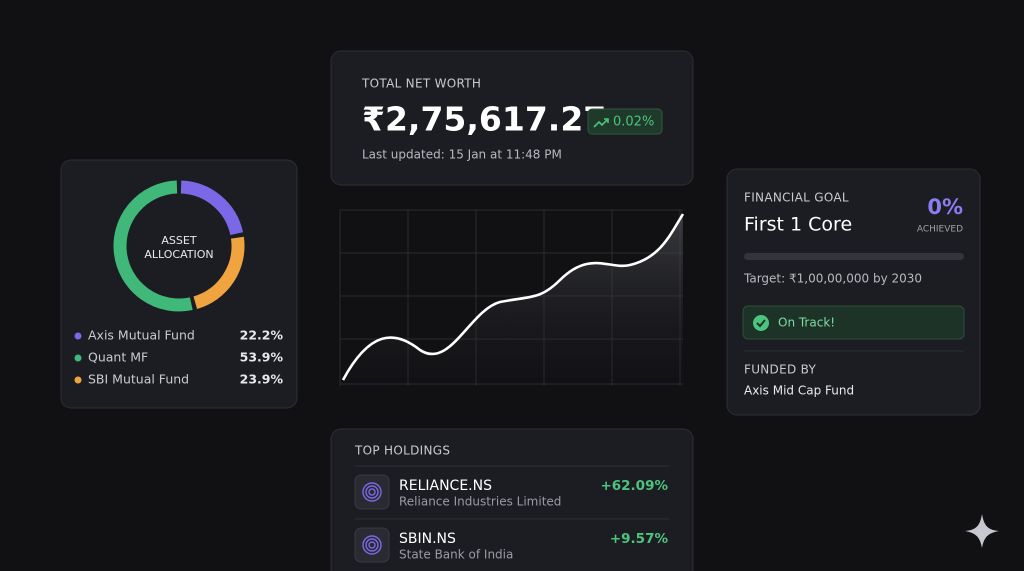 The width and height of the screenshot is (1024, 571). I want to click on donut-title: ALLOCATION, so click(178, 254).